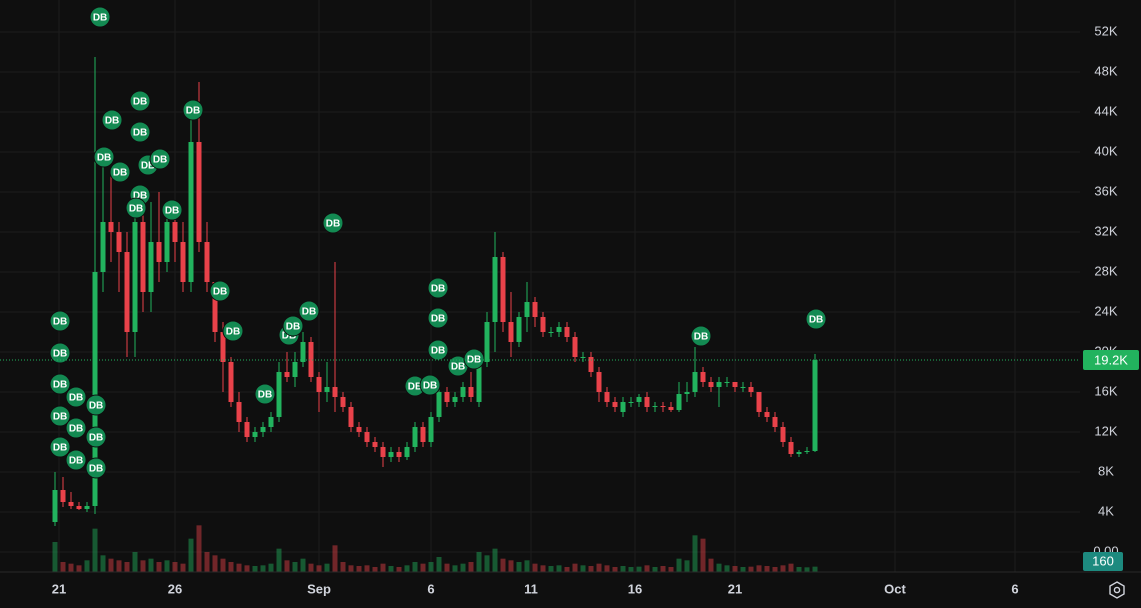  I want to click on x-tick-label: 11, so click(531, 588).